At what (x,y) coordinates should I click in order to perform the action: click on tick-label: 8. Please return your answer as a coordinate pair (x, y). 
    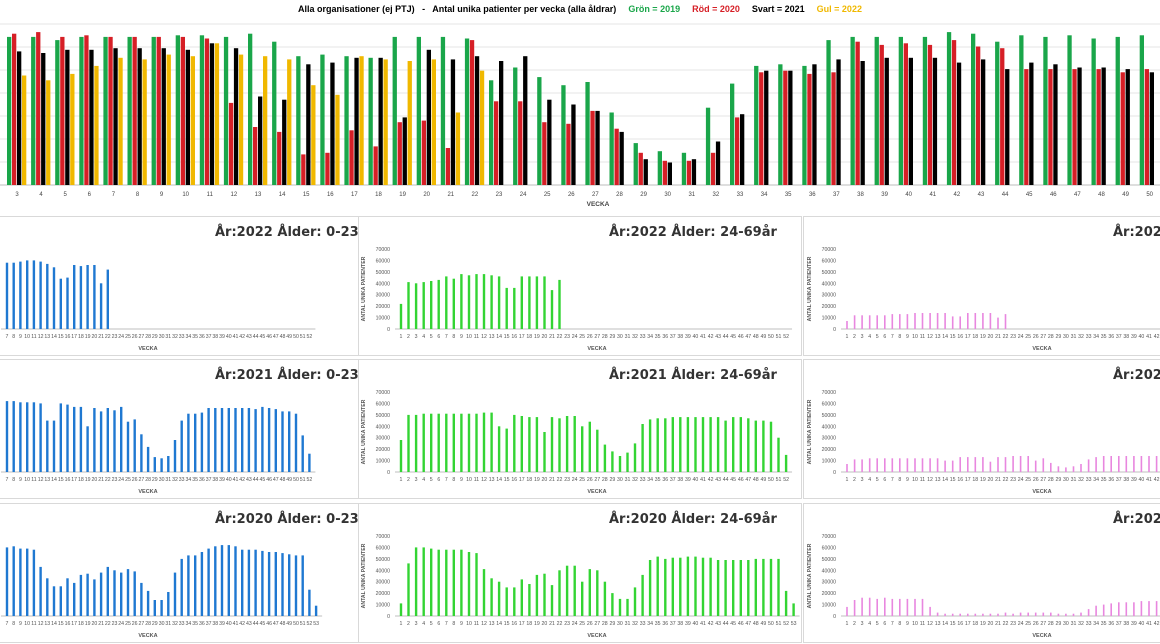
    Looking at the image, I should click on (453, 624).